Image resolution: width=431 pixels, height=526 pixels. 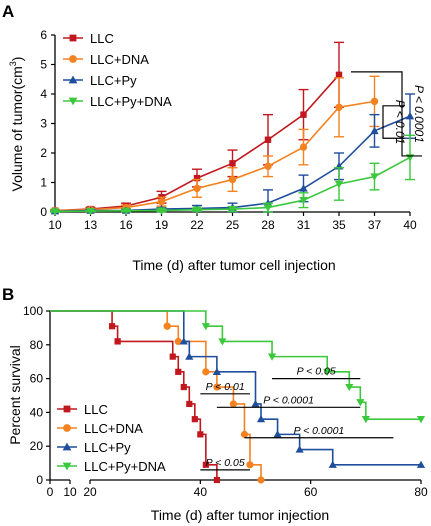 I want to click on panel-b-x-tick-label: 60, so click(x=311, y=492).